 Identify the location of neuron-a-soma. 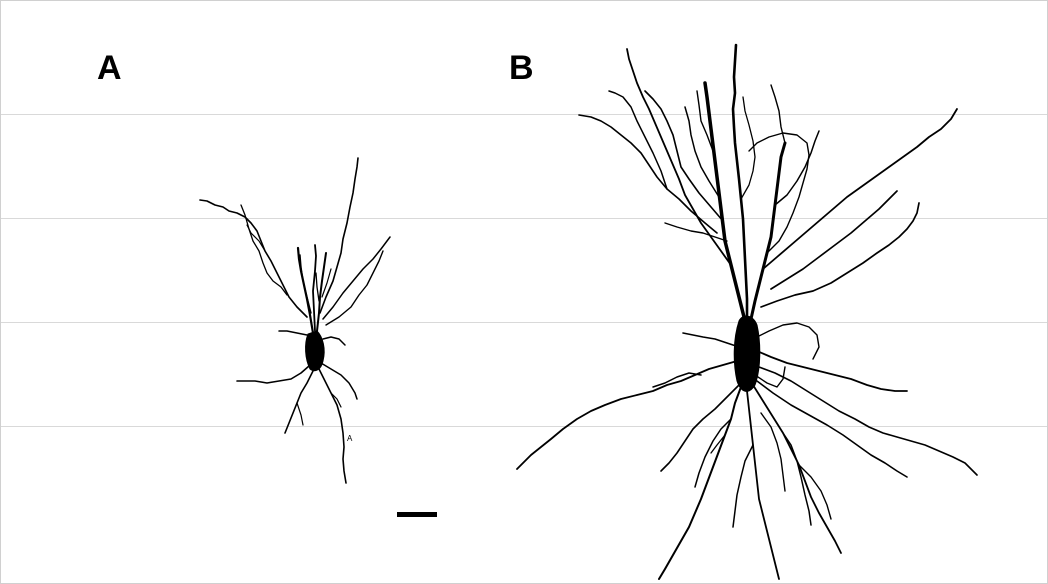
(315, 351).